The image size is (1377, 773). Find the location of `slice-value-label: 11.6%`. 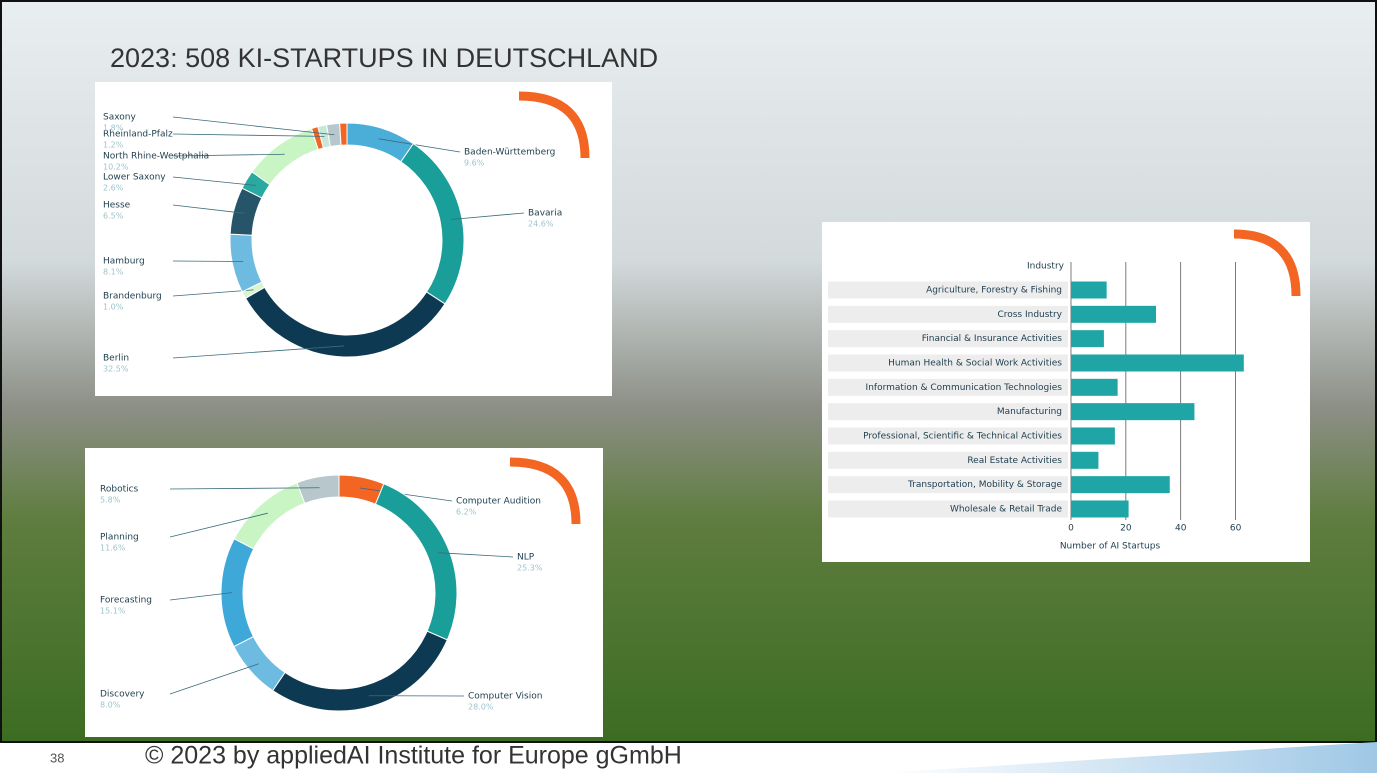

slice-value-label: 11.6% is located at coordinates (113, 548).